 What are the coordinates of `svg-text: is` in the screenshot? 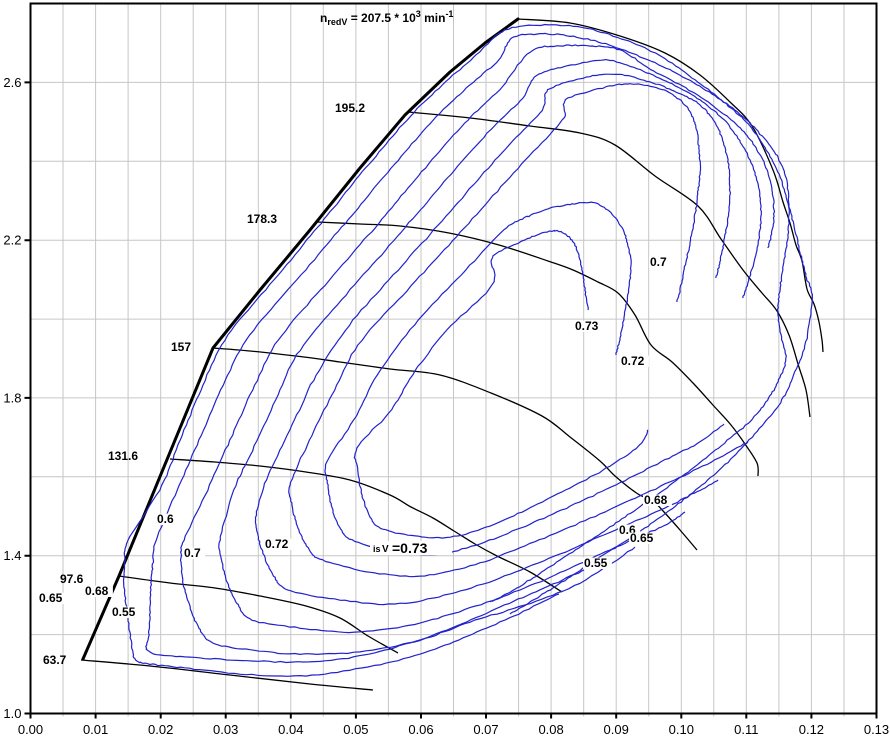 It's located at (377, 549).